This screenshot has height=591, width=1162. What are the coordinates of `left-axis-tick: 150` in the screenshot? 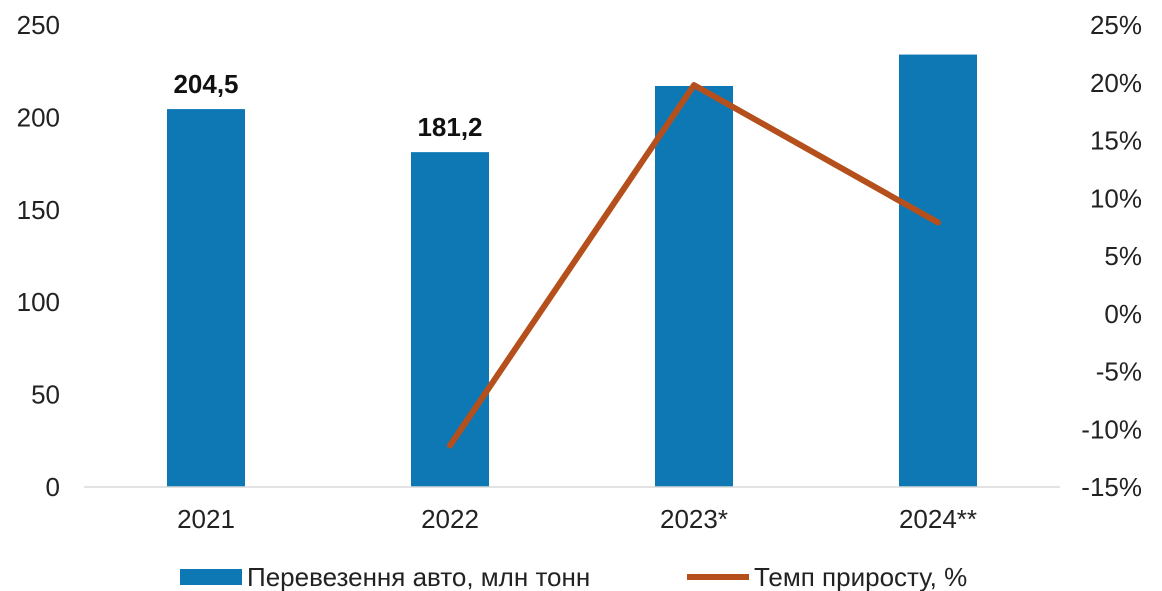 It's located at (38, 210).